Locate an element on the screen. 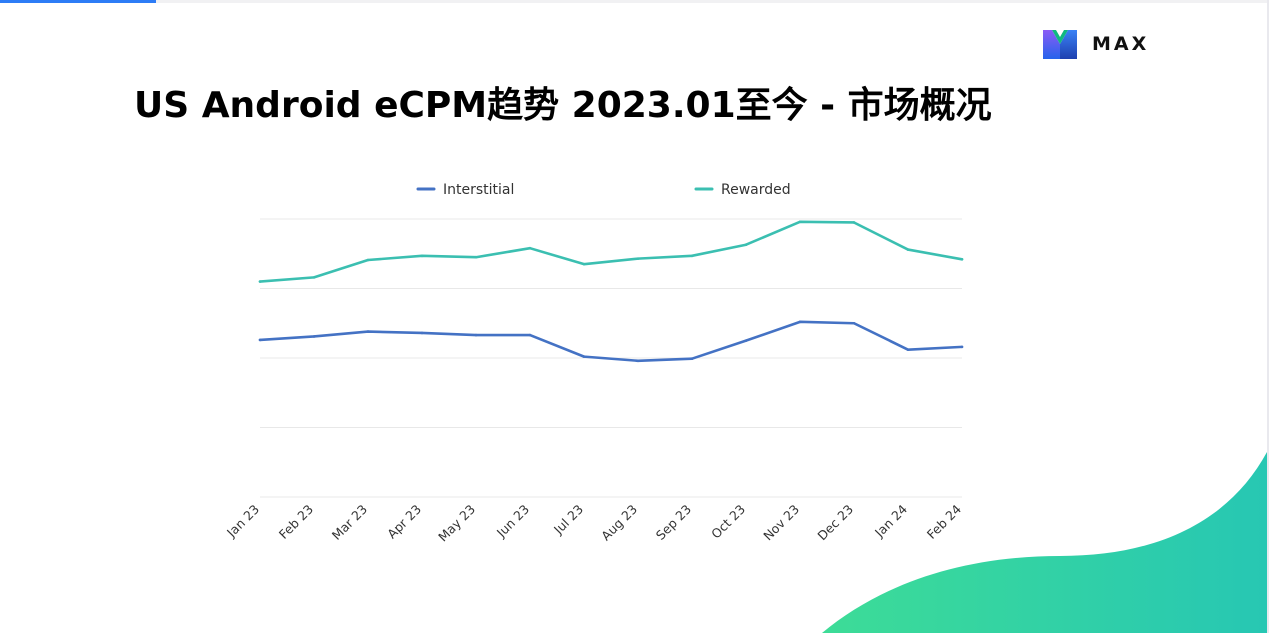  brand-name: MAX is located at coordinates (1121, 44).